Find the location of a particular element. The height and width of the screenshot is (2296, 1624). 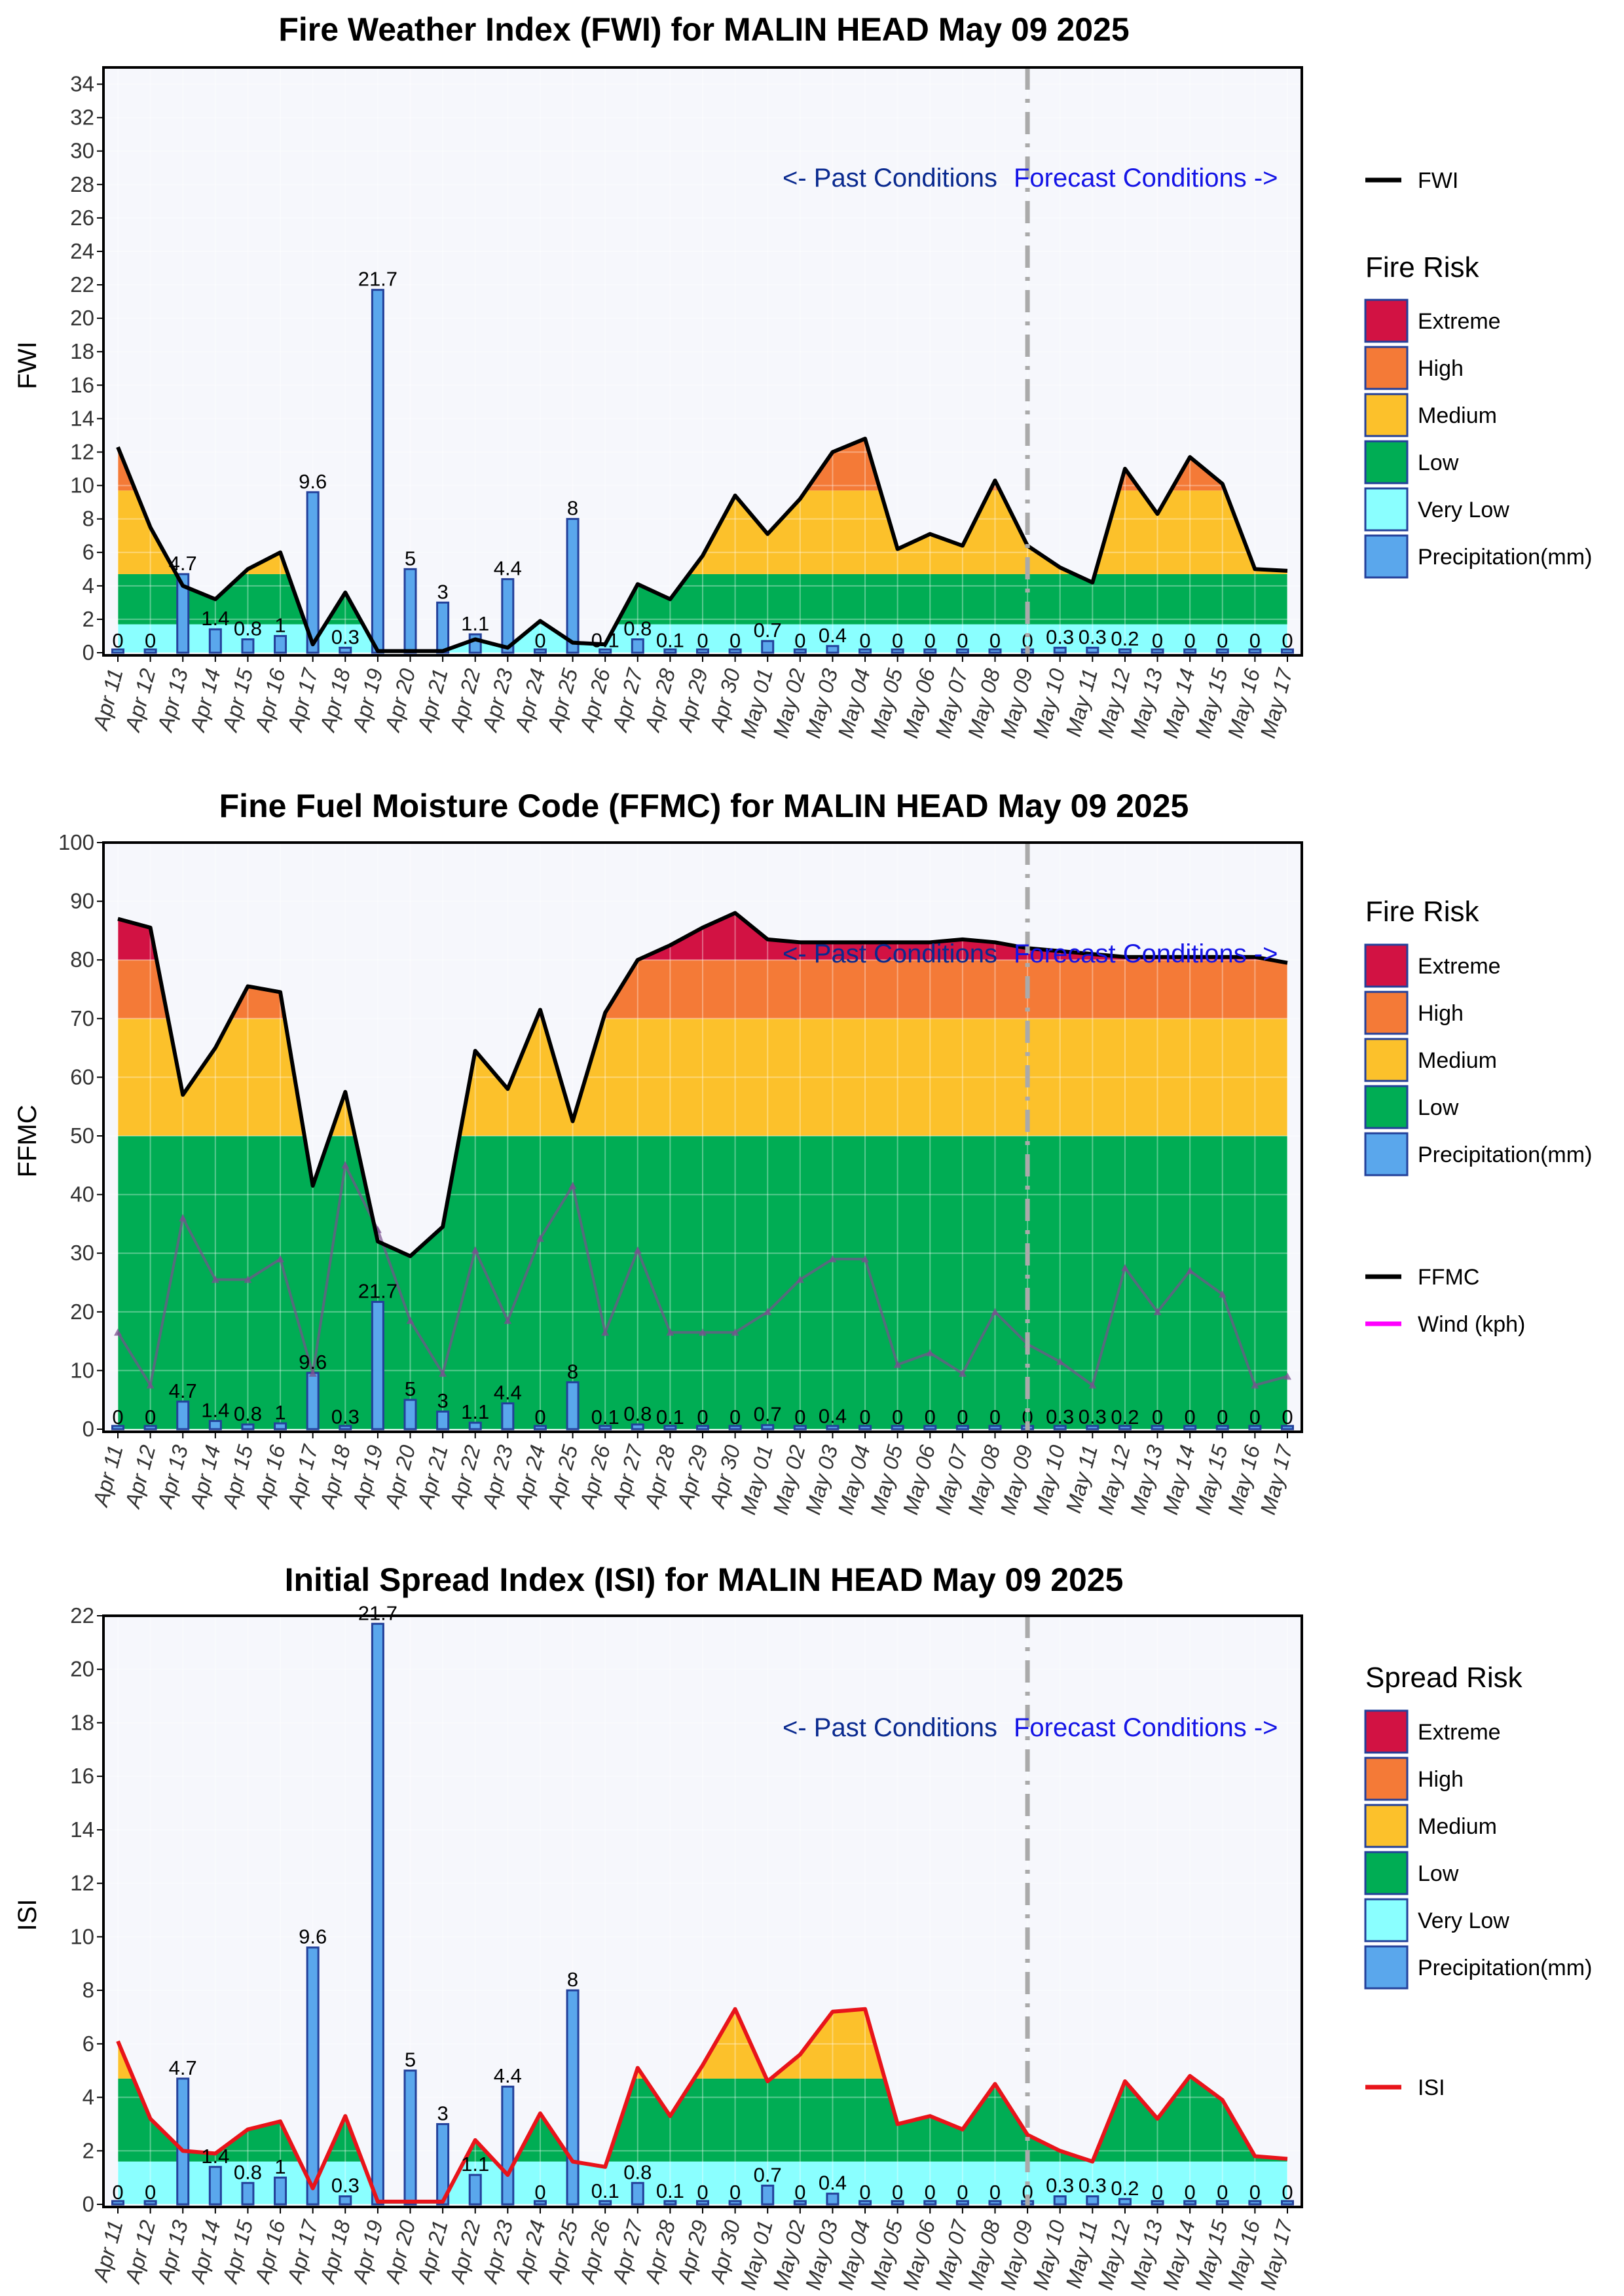

fwi-legend-label-very-low: Very Low is located at coordinates (1463, 510).